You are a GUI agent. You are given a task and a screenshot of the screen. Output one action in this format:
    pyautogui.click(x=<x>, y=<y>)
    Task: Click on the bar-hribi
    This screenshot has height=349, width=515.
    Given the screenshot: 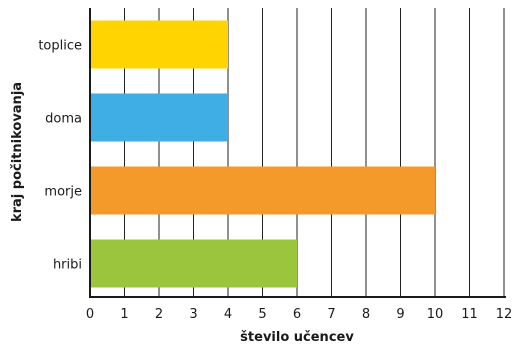 What is the action you would take?
    pyautogui.click(x=193, y=263)
    